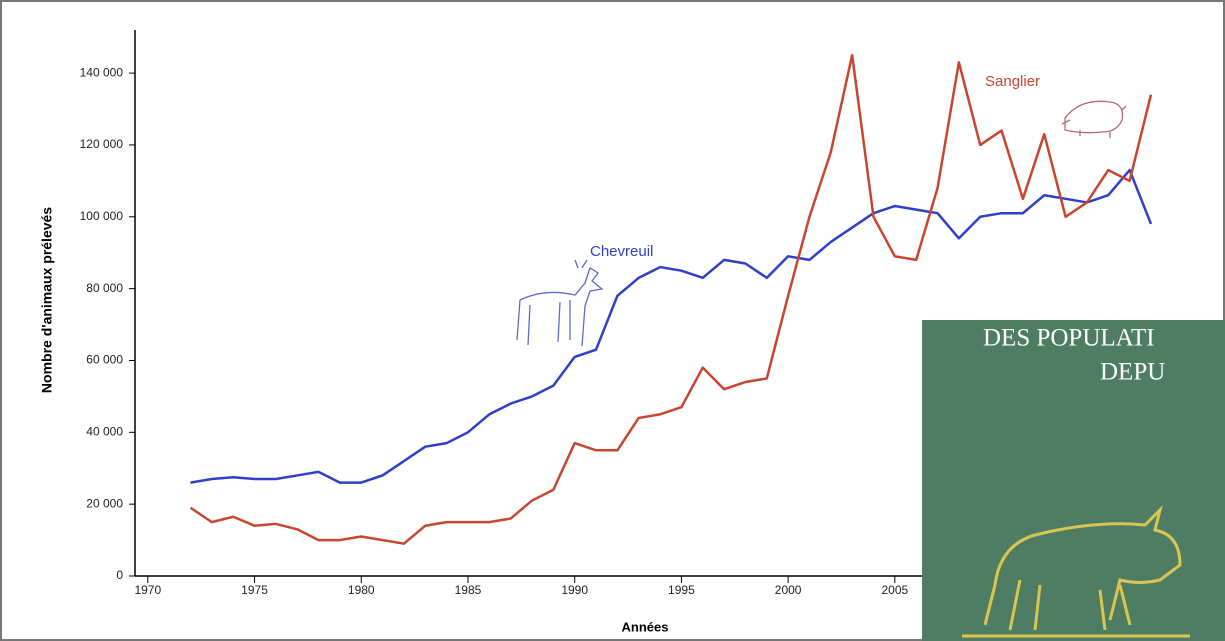  What do you see at coordinates (102, 144) in the screenshot?
I see `y-tick-label: 120 000` at bounding box center [102, 144].